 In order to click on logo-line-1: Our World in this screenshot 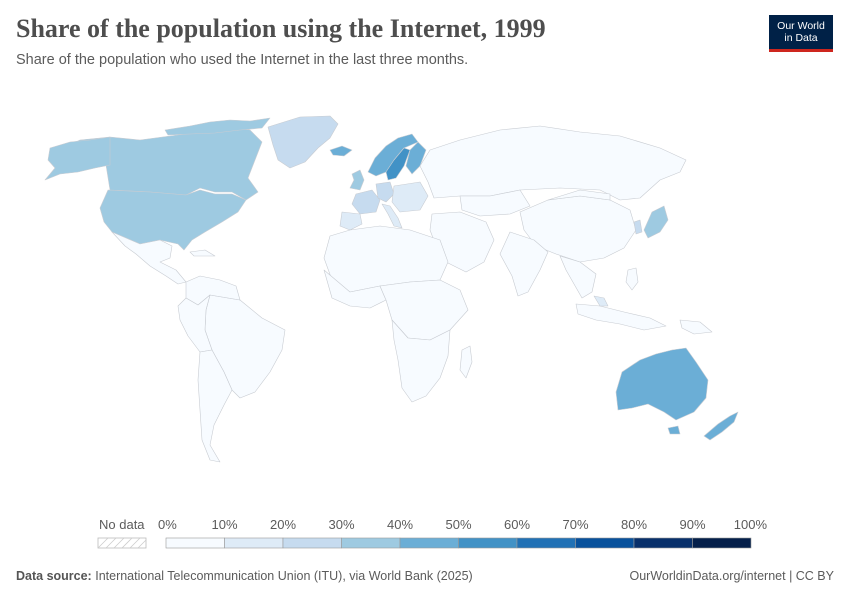, I will do `click(801, 26)`.